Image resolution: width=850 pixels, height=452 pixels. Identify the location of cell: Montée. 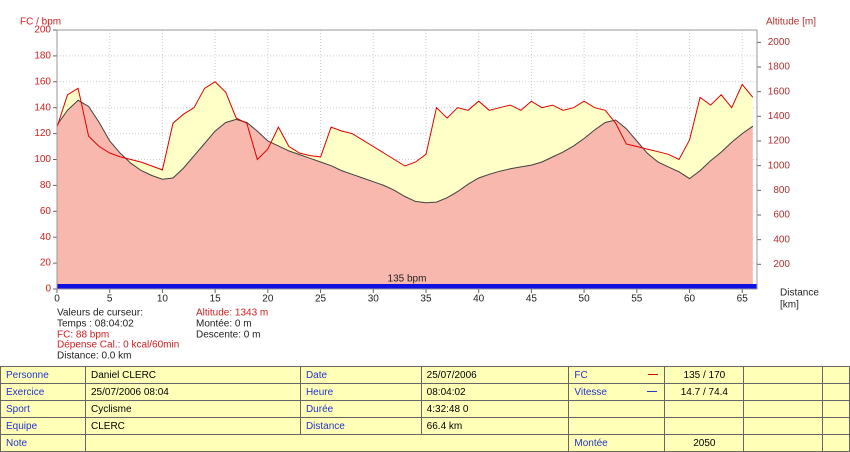
(617, 443).